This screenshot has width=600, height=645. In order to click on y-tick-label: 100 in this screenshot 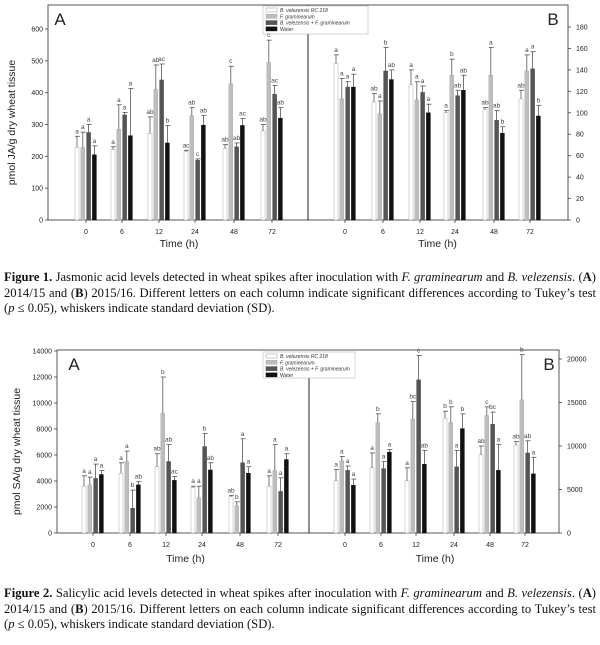, I will do `click(582, 113)`.